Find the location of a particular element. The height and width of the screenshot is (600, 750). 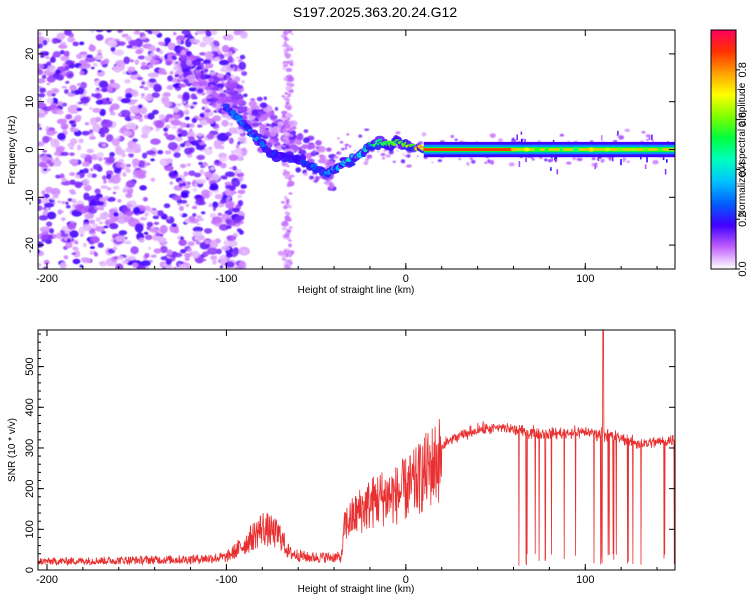

signal-halo is located at coordinates (380, 138).